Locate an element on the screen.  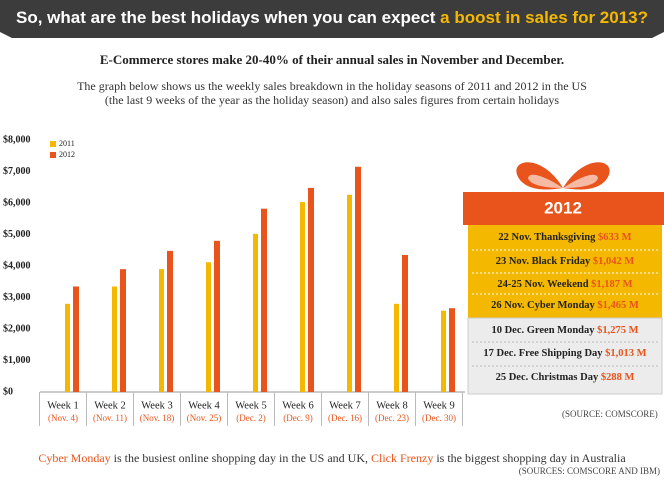
holiday-label: 10 Dec. Green Monday is located at coordinates (543, 330).